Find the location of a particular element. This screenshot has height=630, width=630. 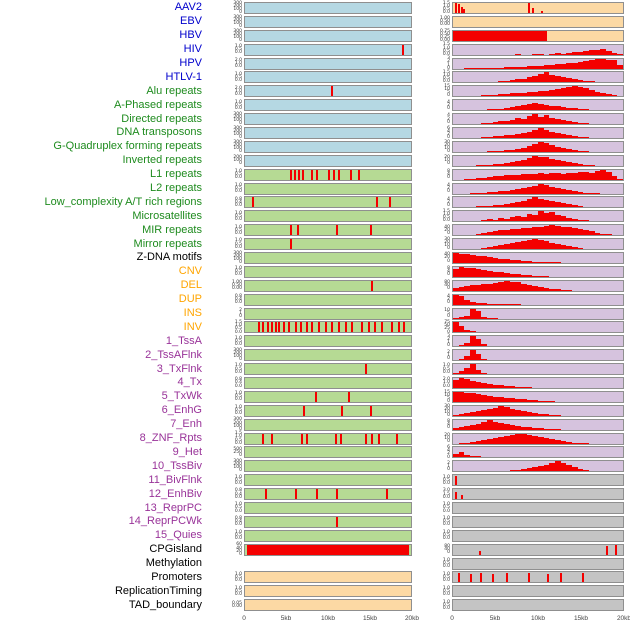

track-label: HBV is located at coordinates (190, 35).